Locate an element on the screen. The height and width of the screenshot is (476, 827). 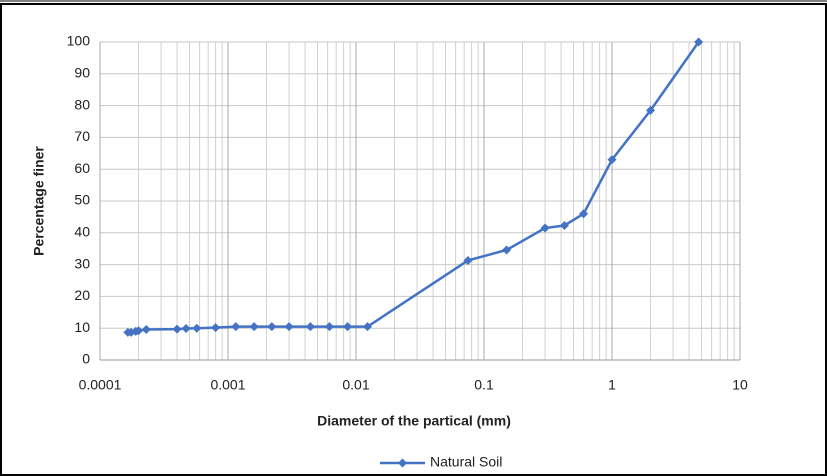
y-tick-label: 0 is located at coordinates (86, 359).